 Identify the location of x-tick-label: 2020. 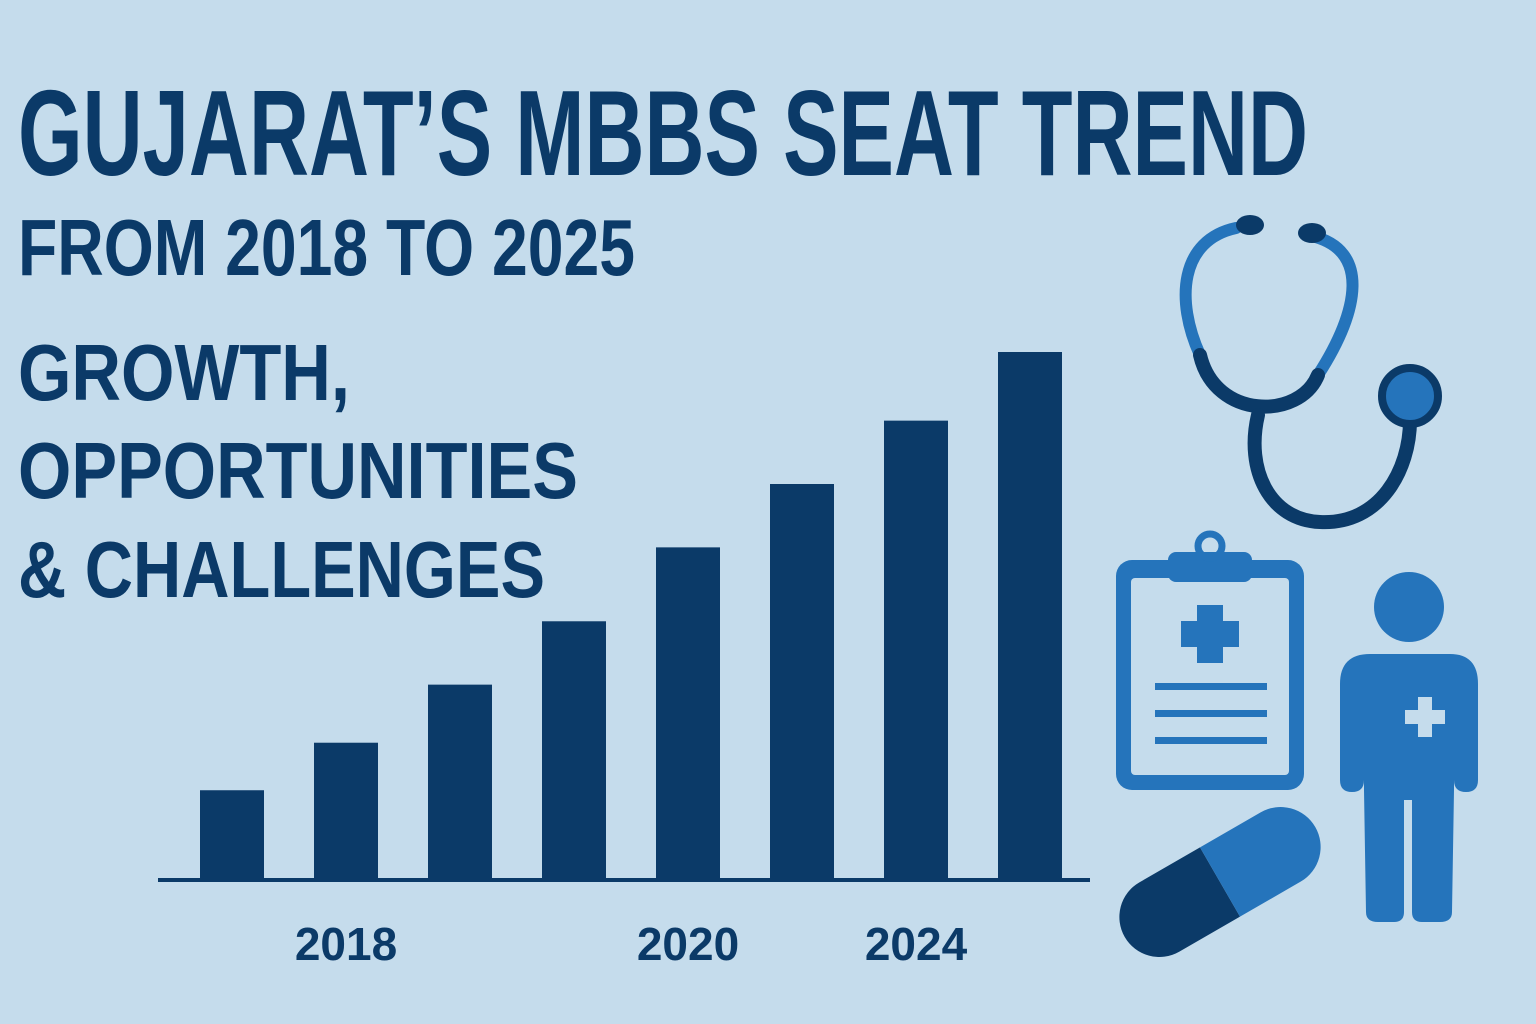
(688, 944).